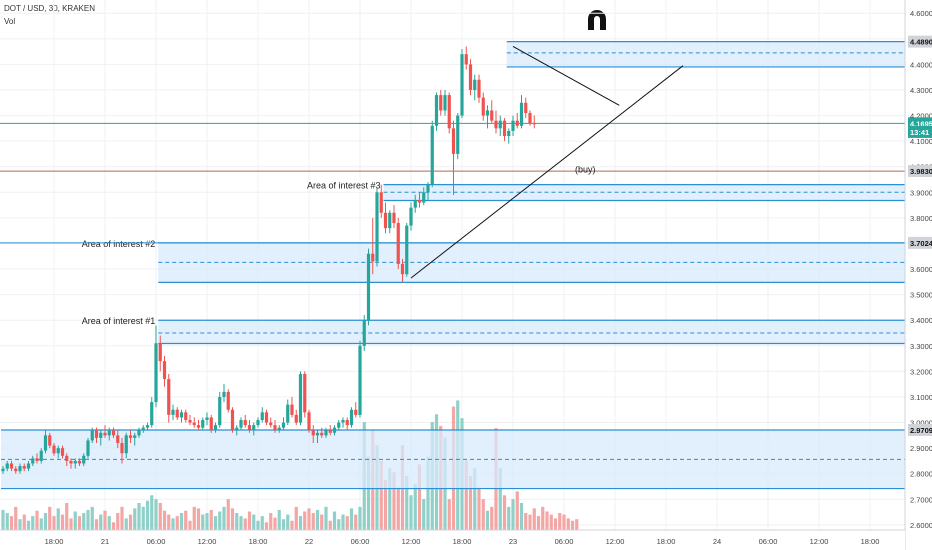  What do you see at coordinates (768, 541) in the screenshot?
I see `x-tick-label: 06:00` at bounding box center [768, 541].